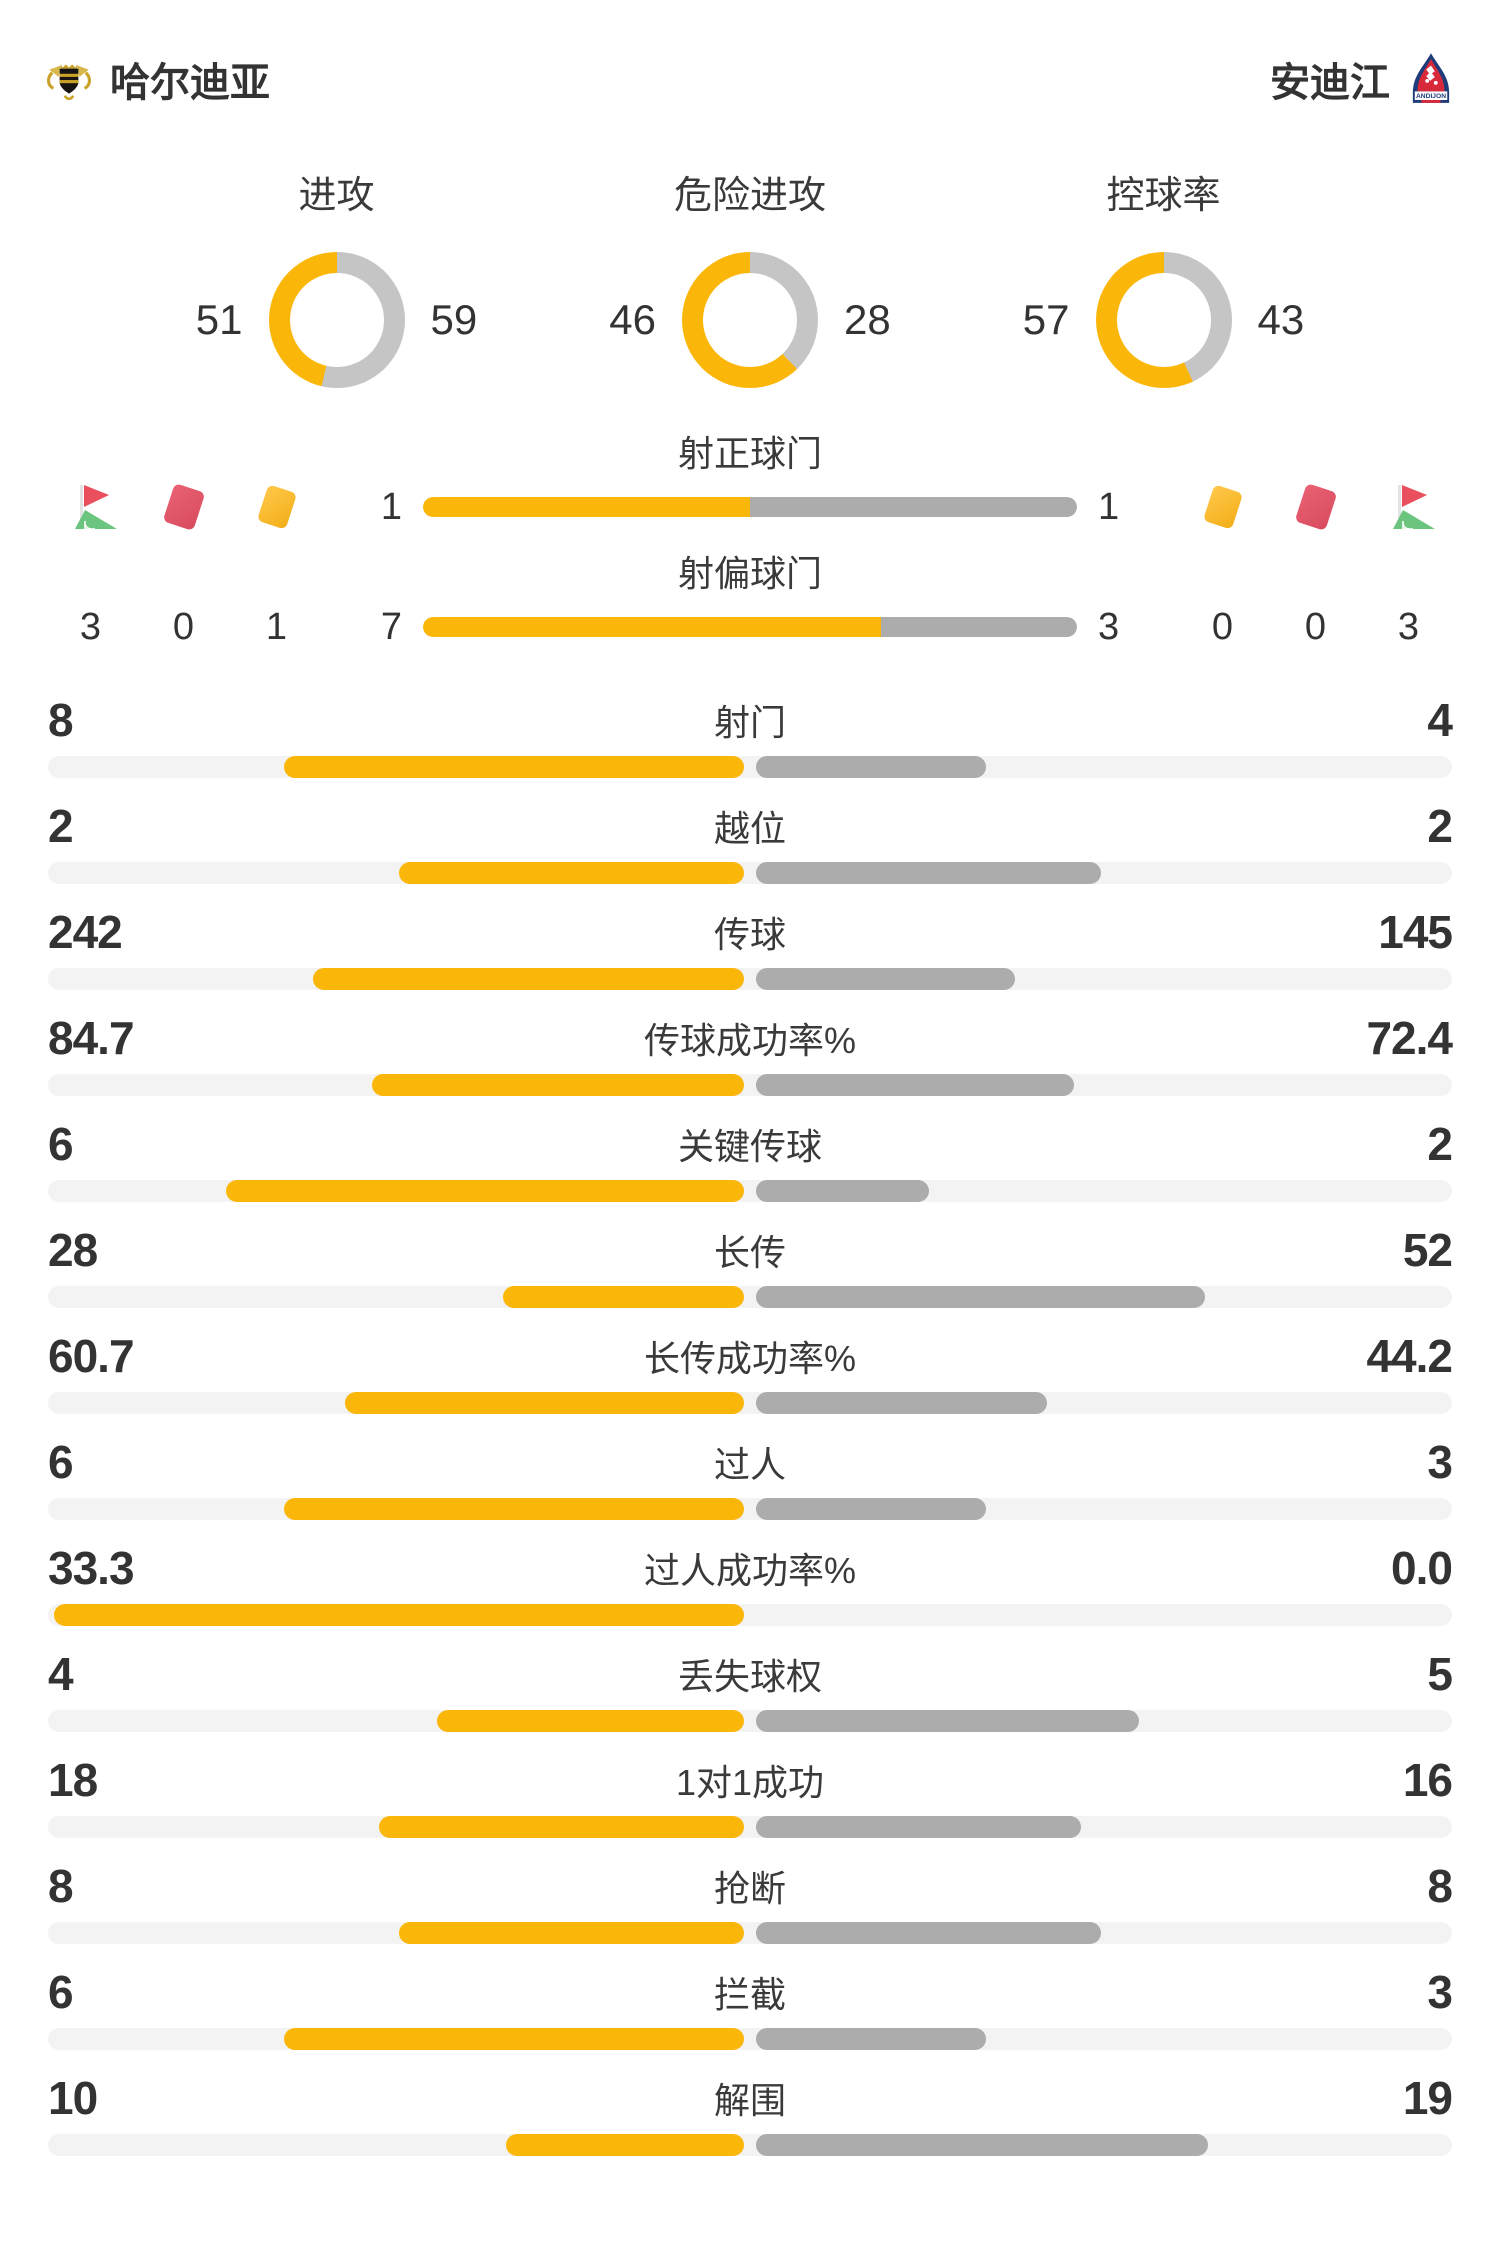 This screenshot has height=2244, width=1500. What do you see at coordinates (749, 1994) in the screenshot?
I see `stat-label: 拦截` at bounding box center [749, 1994].